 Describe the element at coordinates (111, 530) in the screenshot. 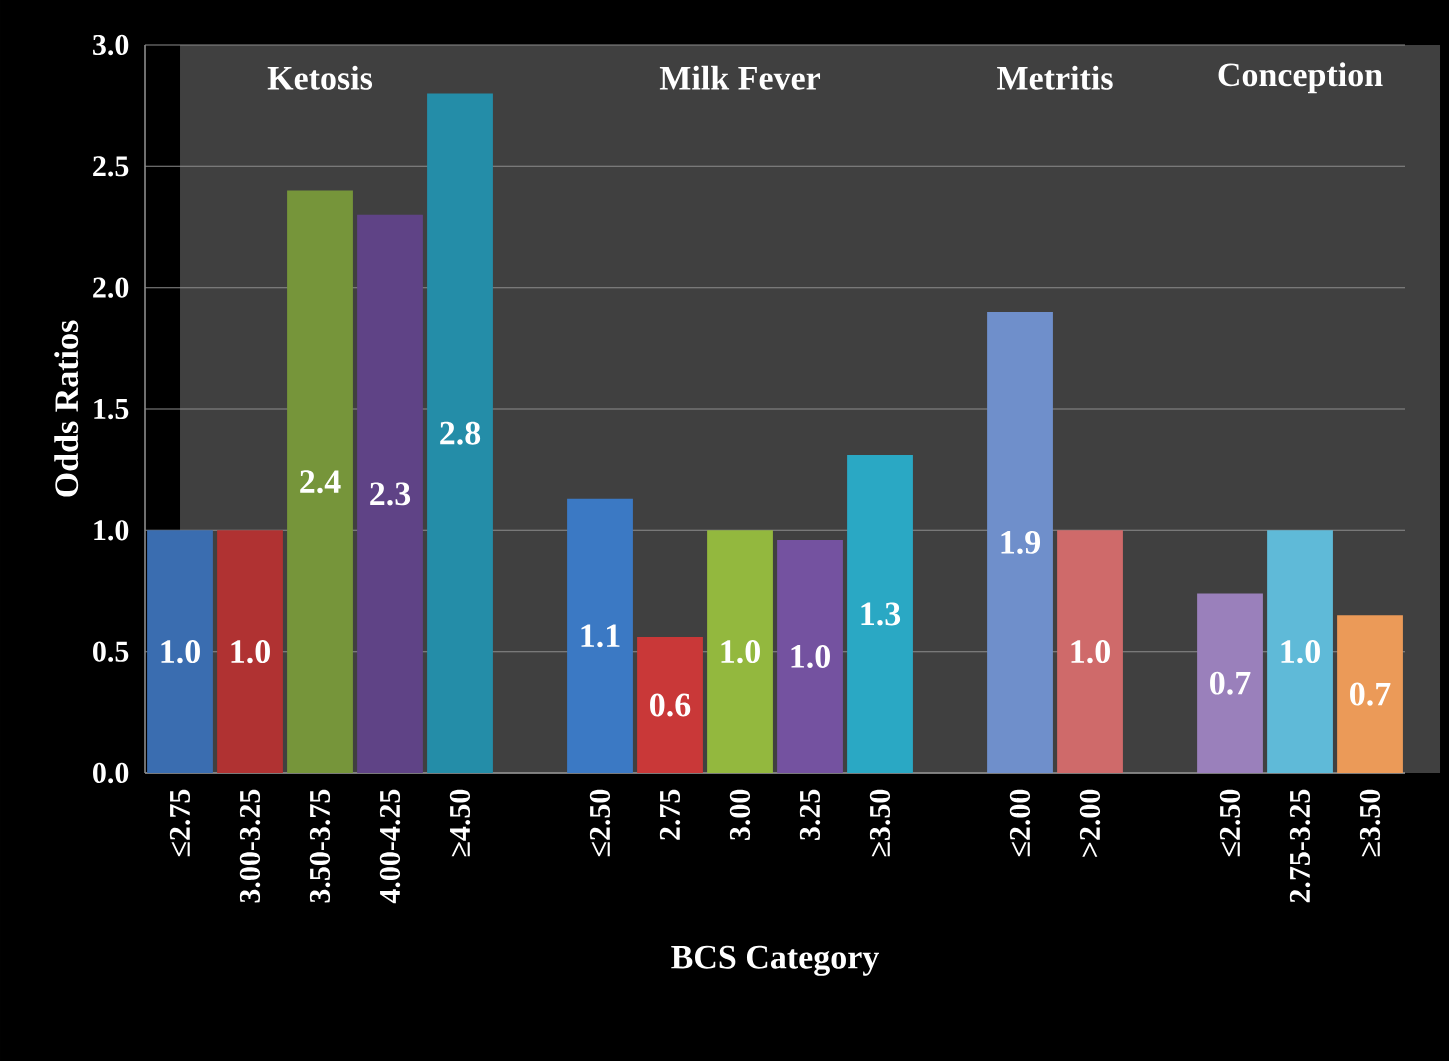

I see `y-tick-label: 1.0` at that location.